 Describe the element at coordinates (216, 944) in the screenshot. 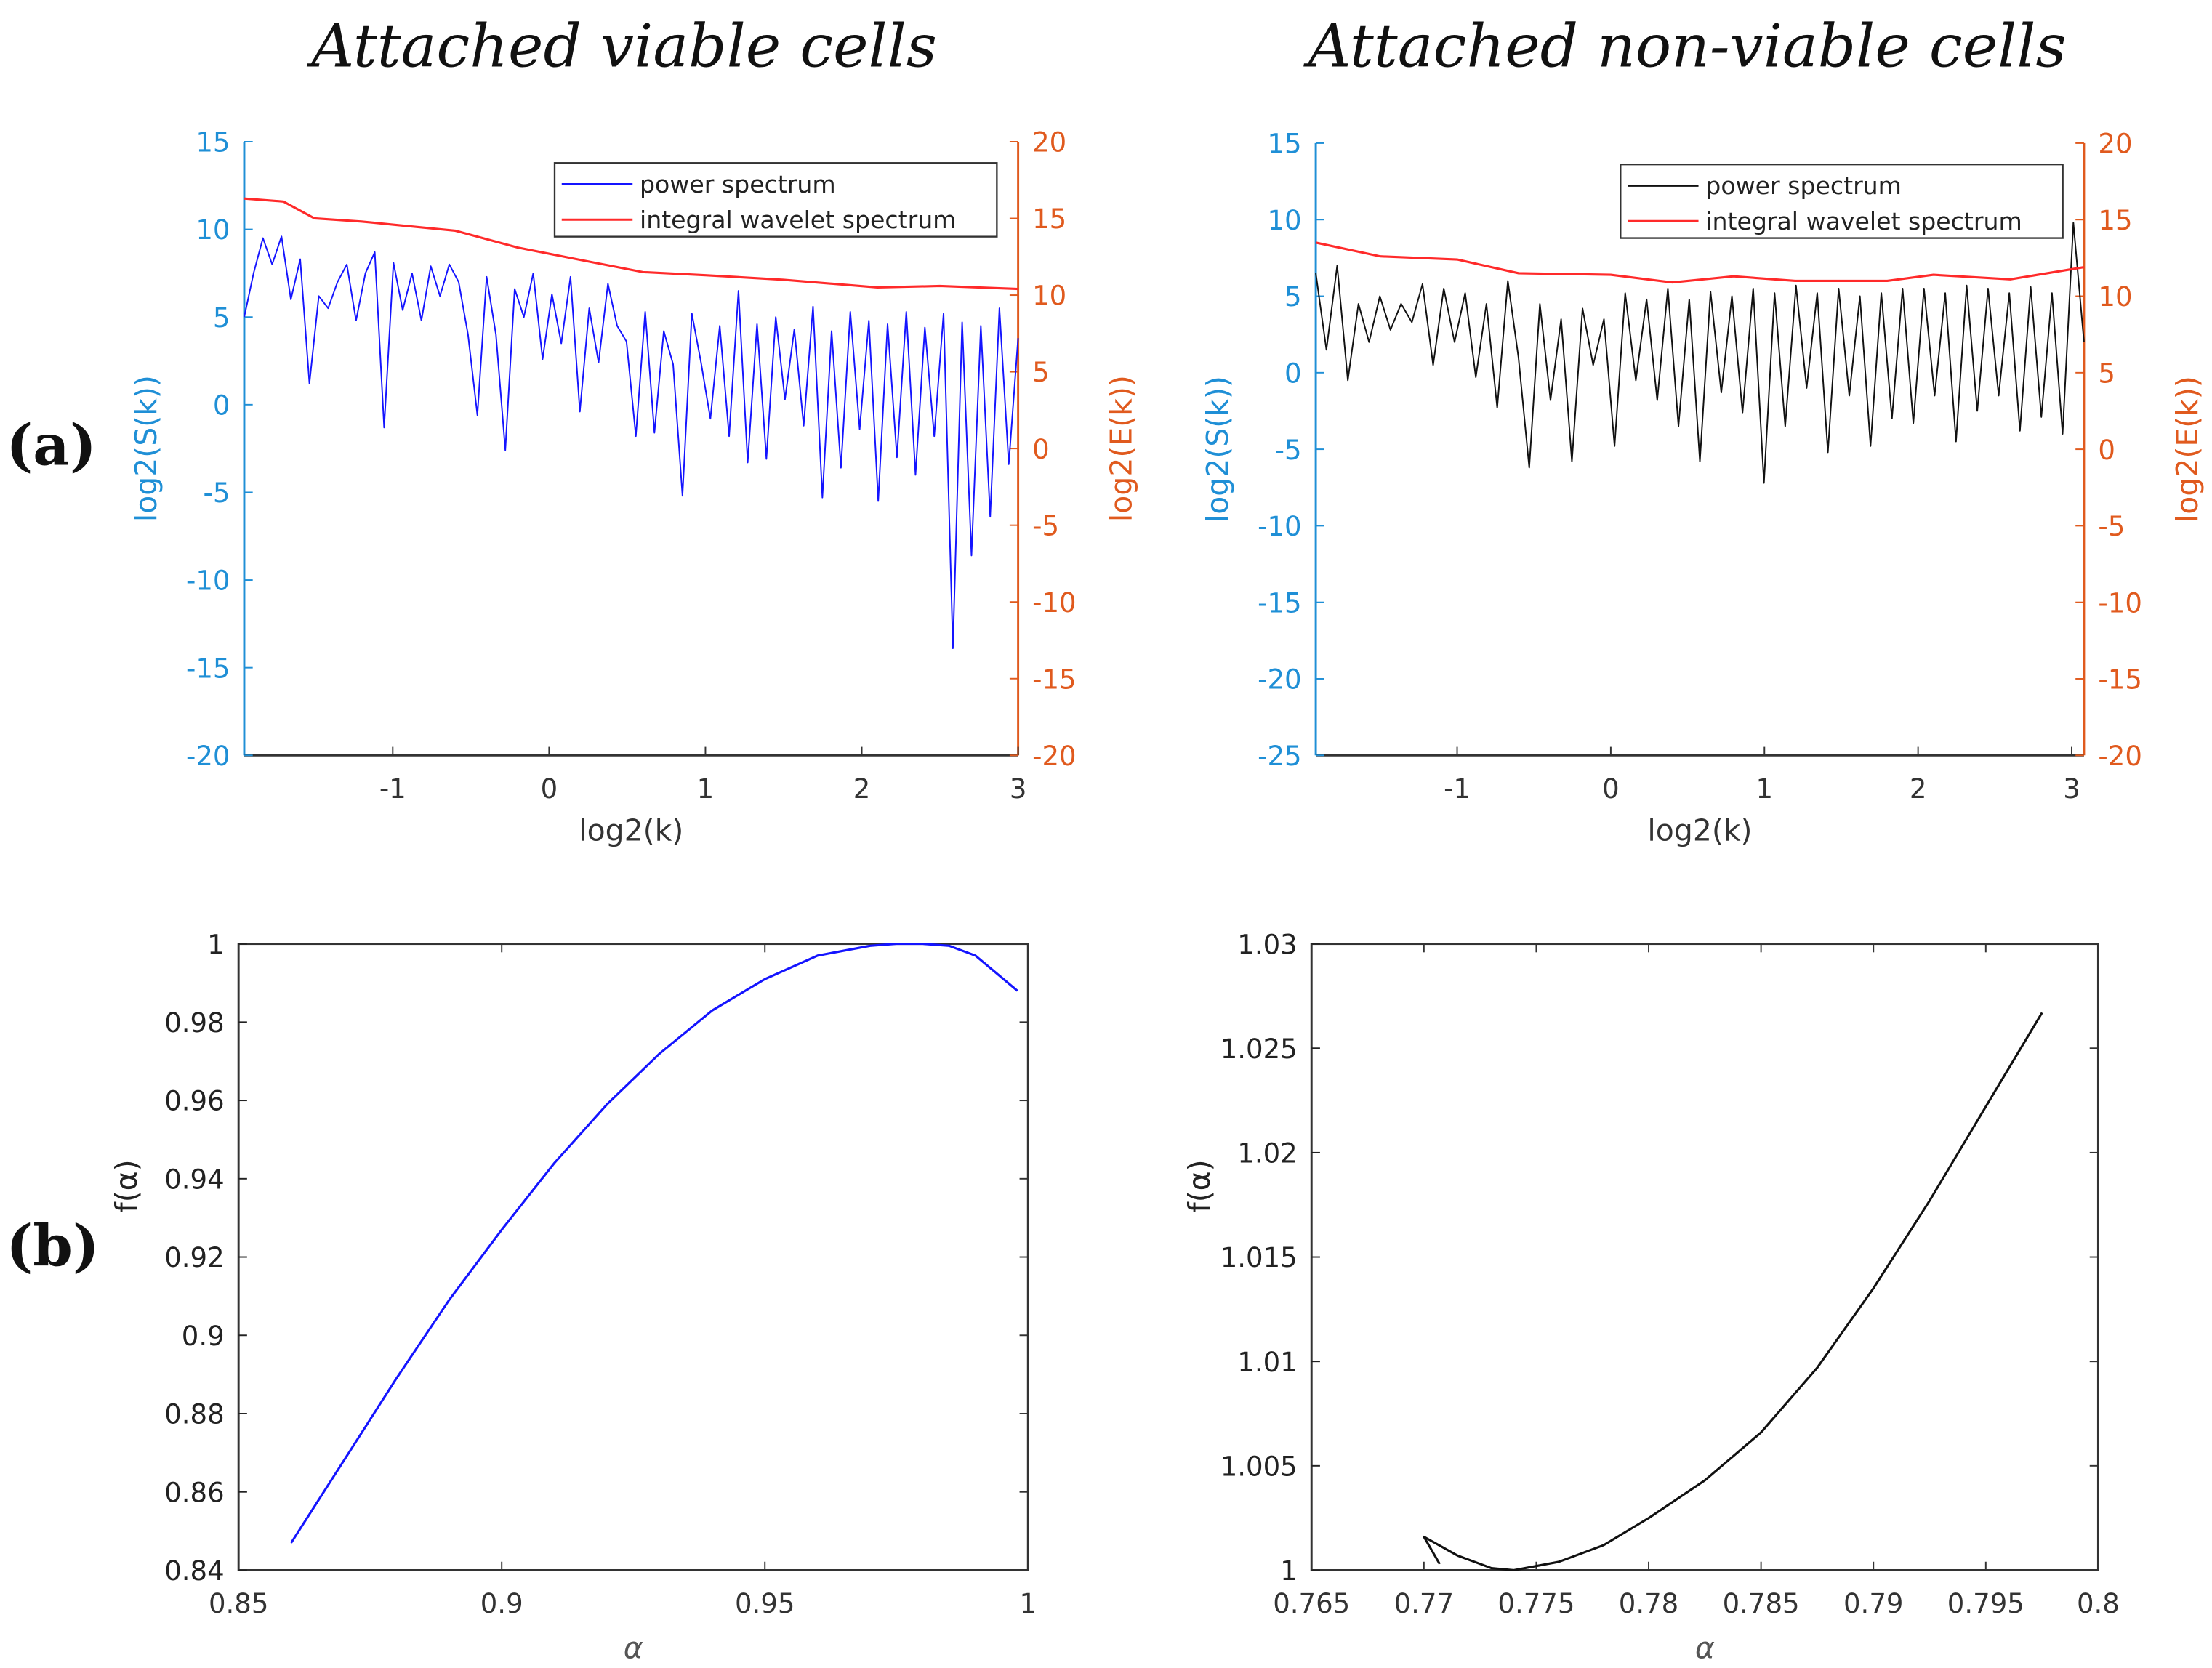

I see `y-tick-label: 1` at that location.